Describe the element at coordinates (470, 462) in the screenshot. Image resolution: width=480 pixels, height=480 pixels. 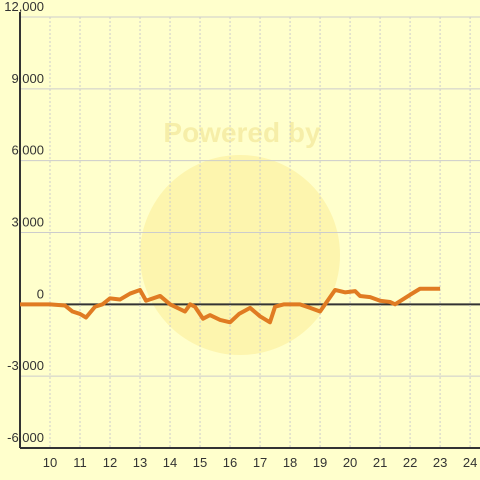
I see `x-tick-label: 24` at that location.